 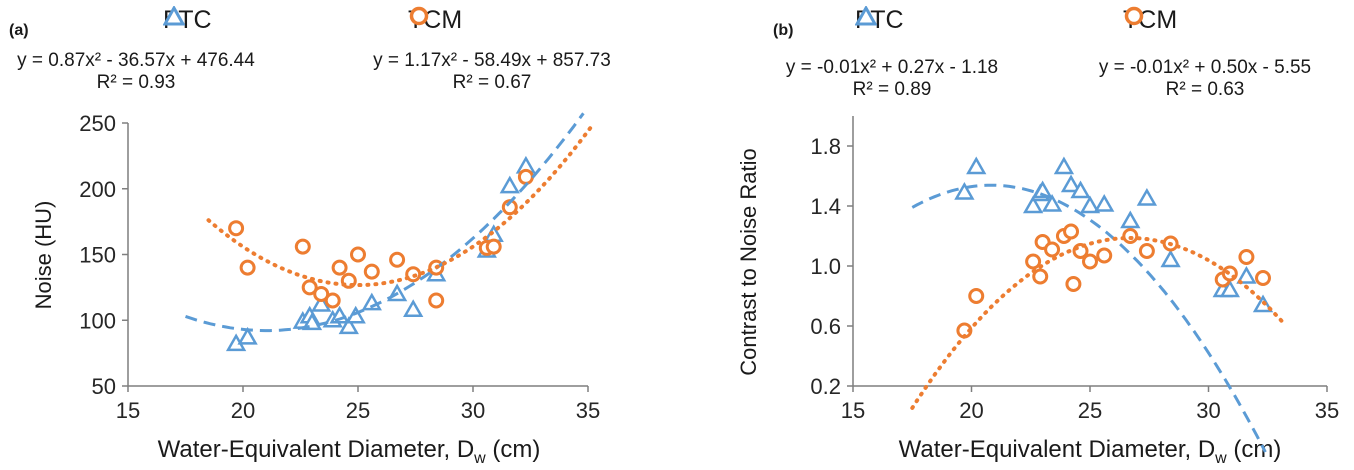 What do you see at coordinates (97, 320) in the screenshot?
I see `y-tick-label: 100` at bounding box center [97, 320].